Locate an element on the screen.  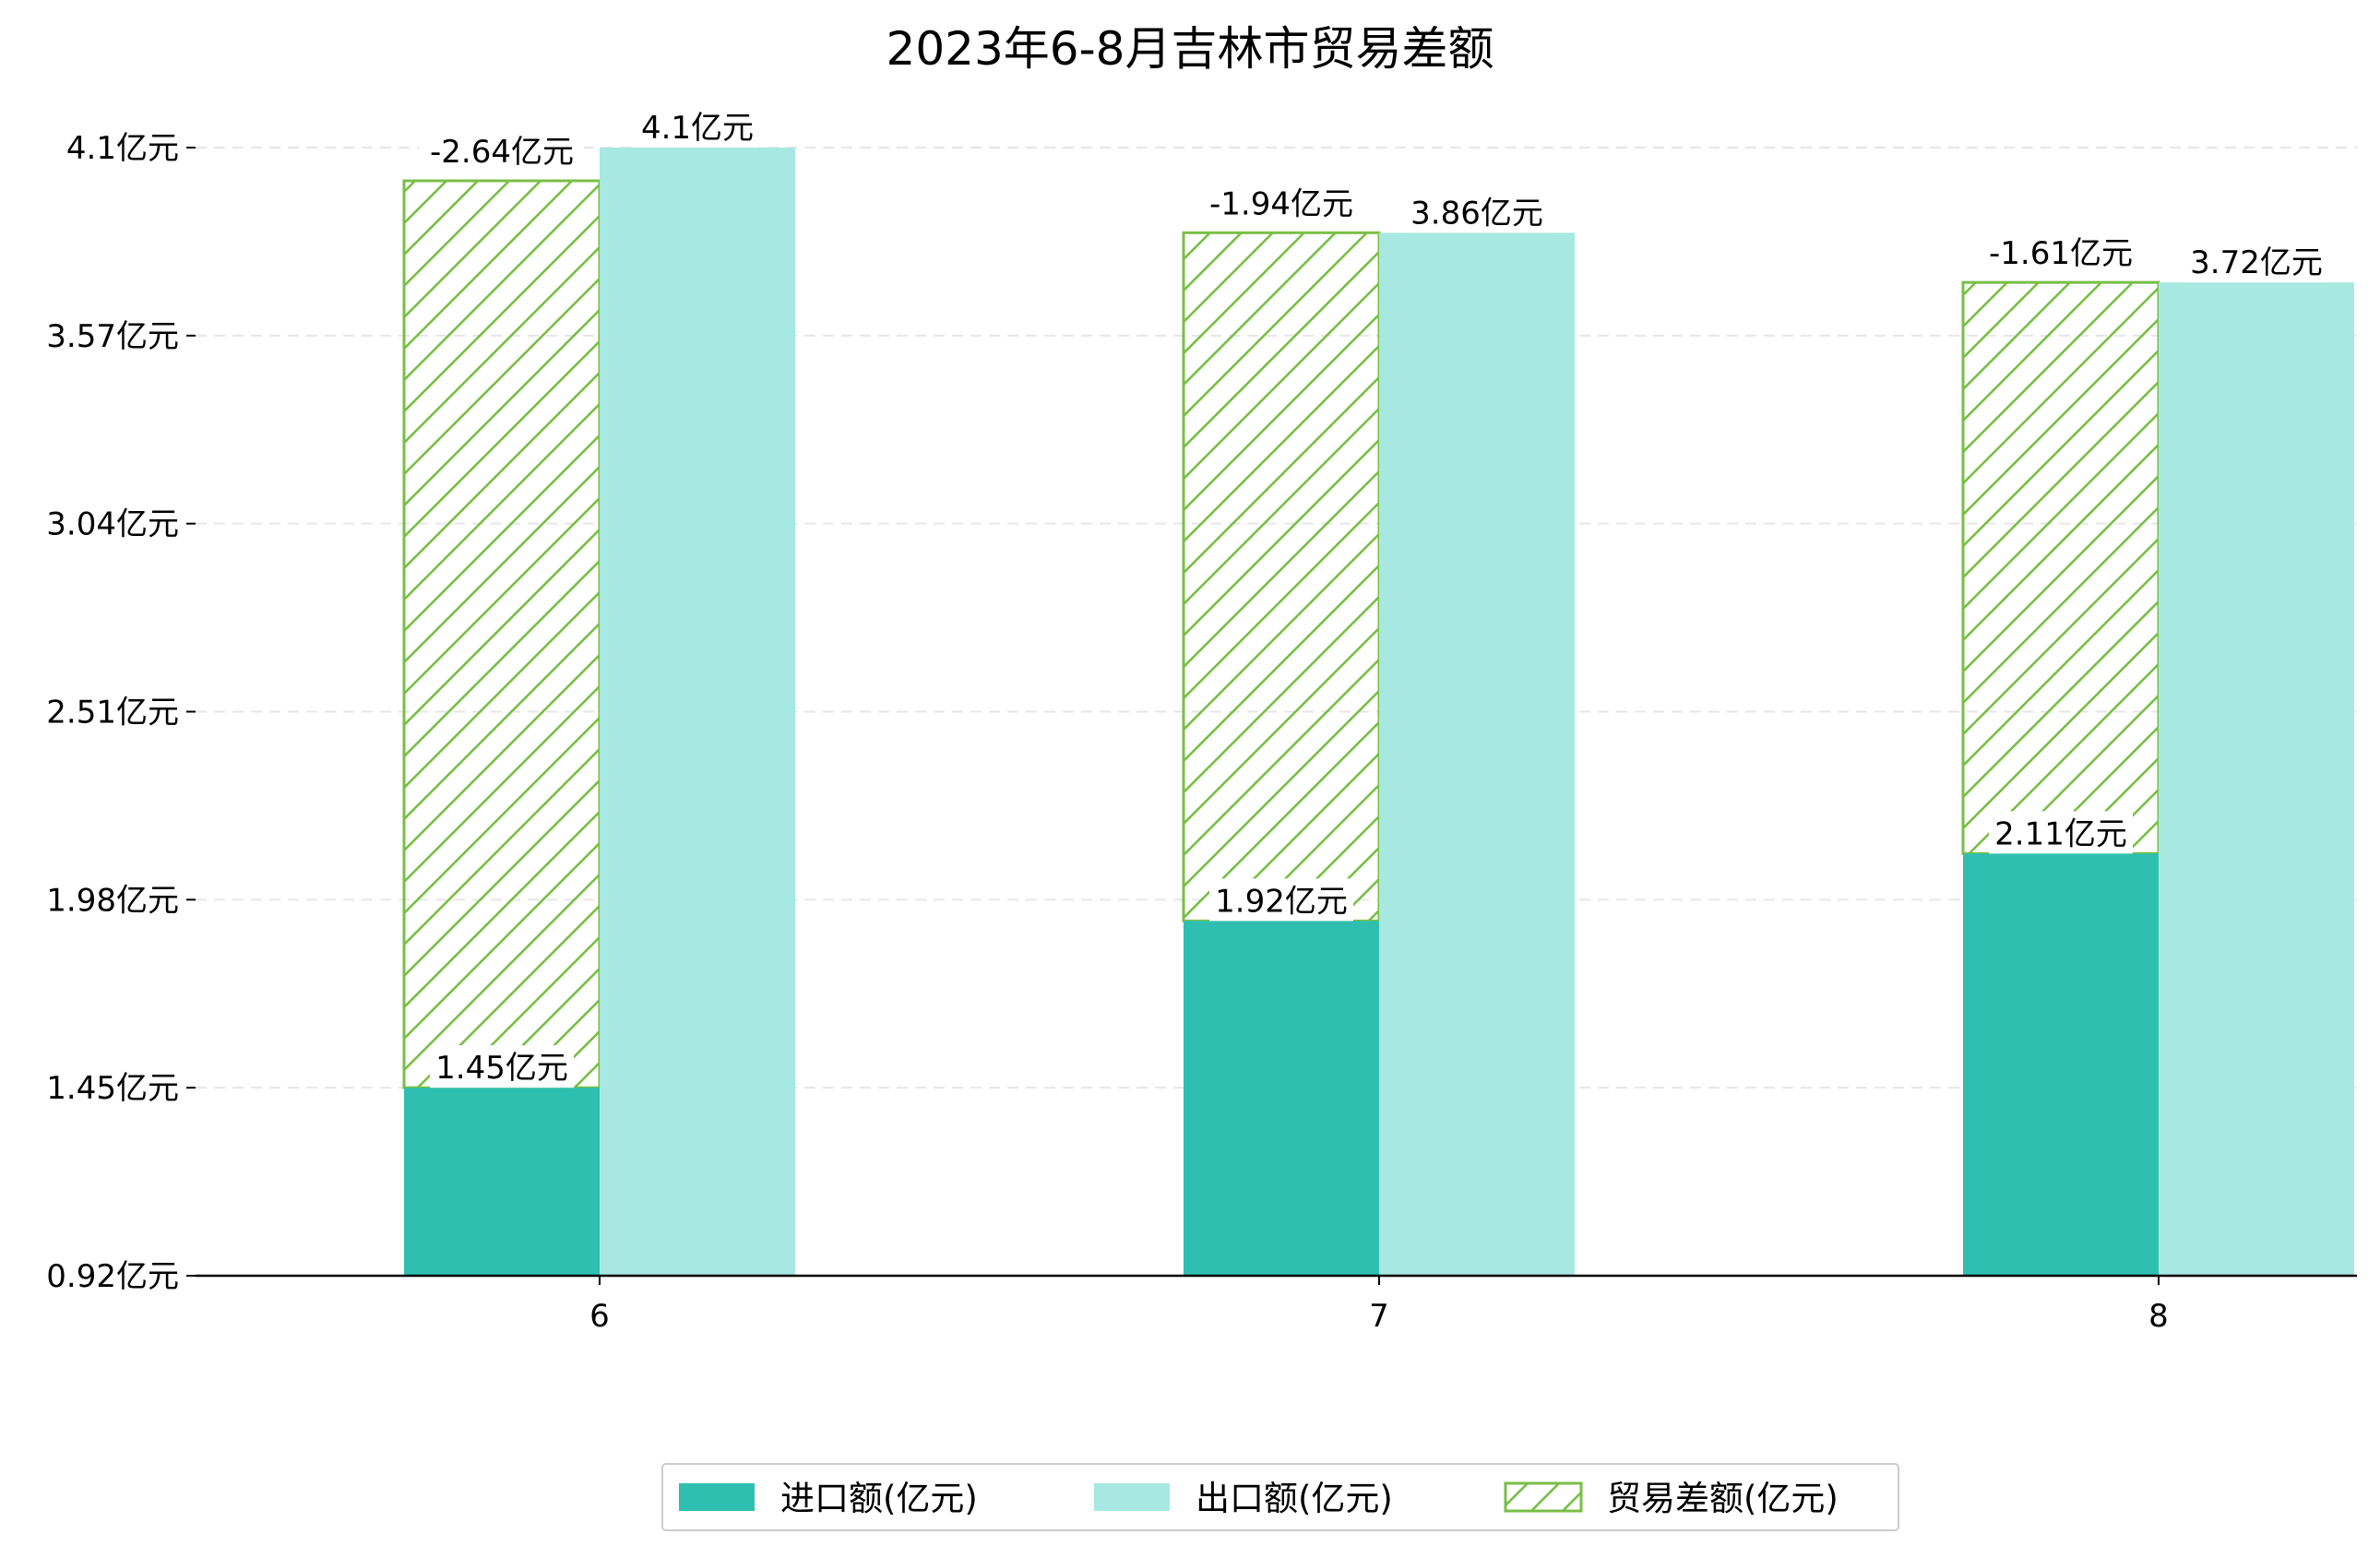
y-tick-label: 3.04亿元 is located at coordinates (112, 524).